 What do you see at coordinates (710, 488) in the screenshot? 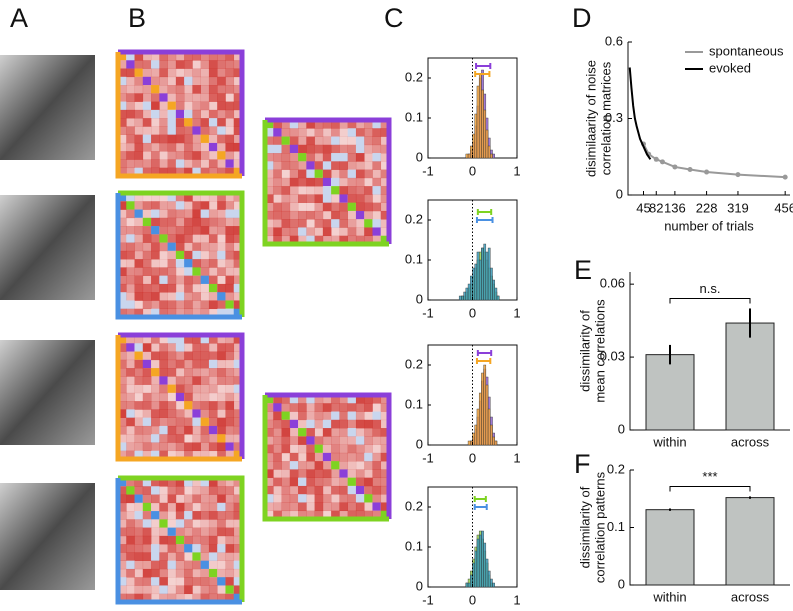
I see `significance-bracket` at bounding box center [710, 488].